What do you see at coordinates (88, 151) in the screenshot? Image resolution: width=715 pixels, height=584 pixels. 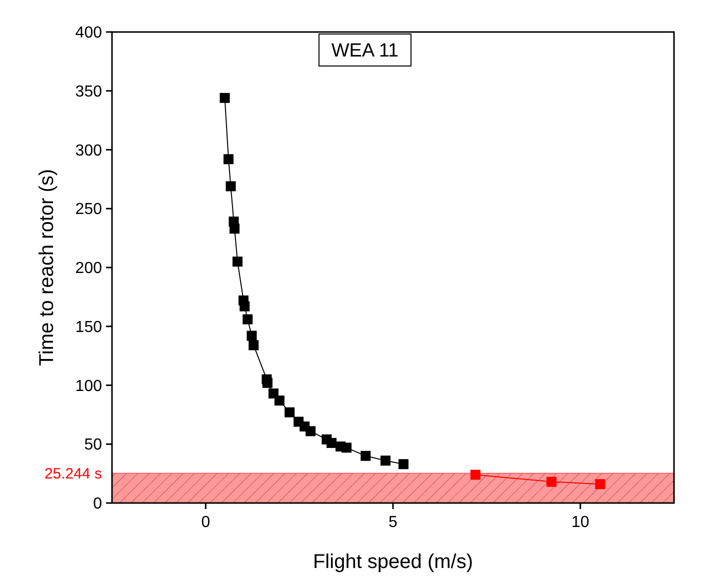 I see `y-tick-label: 300` at bounding box center [88, 151].